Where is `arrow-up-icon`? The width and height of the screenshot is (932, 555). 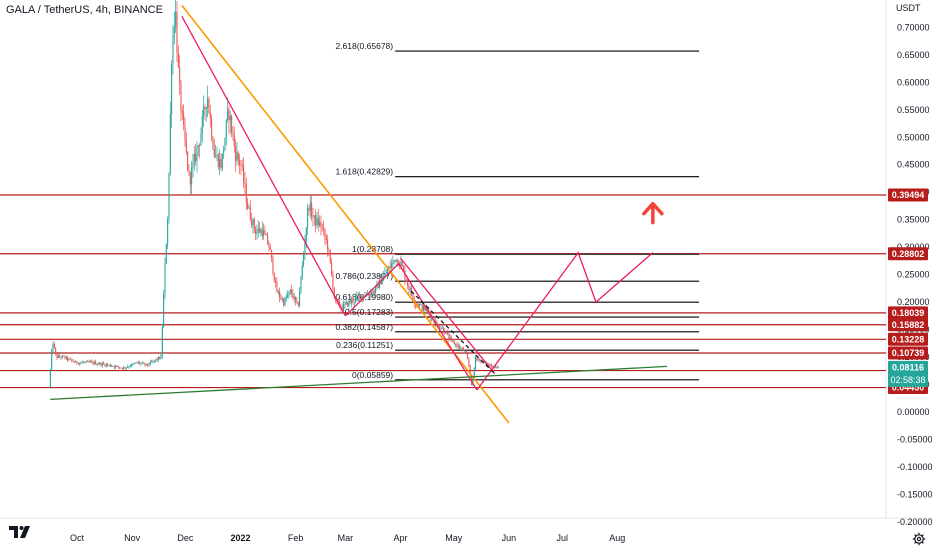
arrow-up-icon is located at coordinates (653, 213).